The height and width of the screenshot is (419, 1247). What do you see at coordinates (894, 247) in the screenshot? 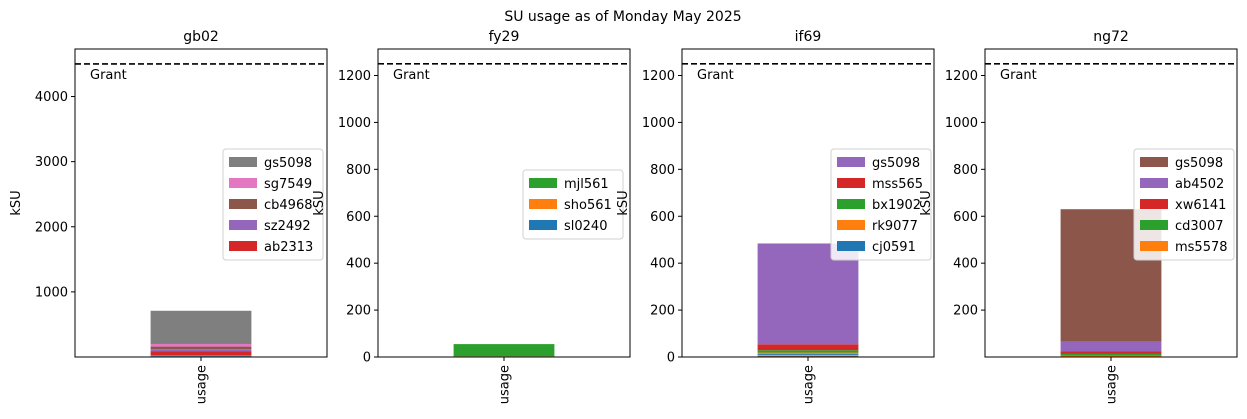
I see `legend-entry-cj0591: cj0591` at bounding box center [894, 247].